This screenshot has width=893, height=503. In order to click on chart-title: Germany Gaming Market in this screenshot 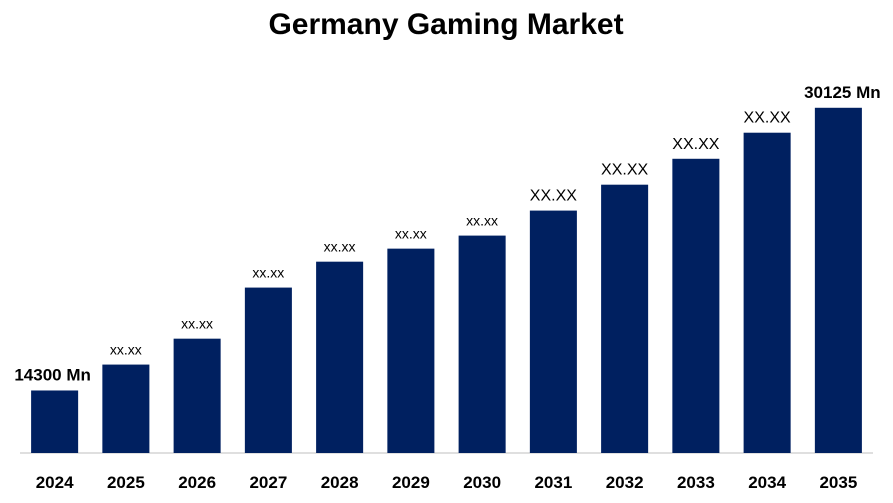, I will do `click(445, 24)`.